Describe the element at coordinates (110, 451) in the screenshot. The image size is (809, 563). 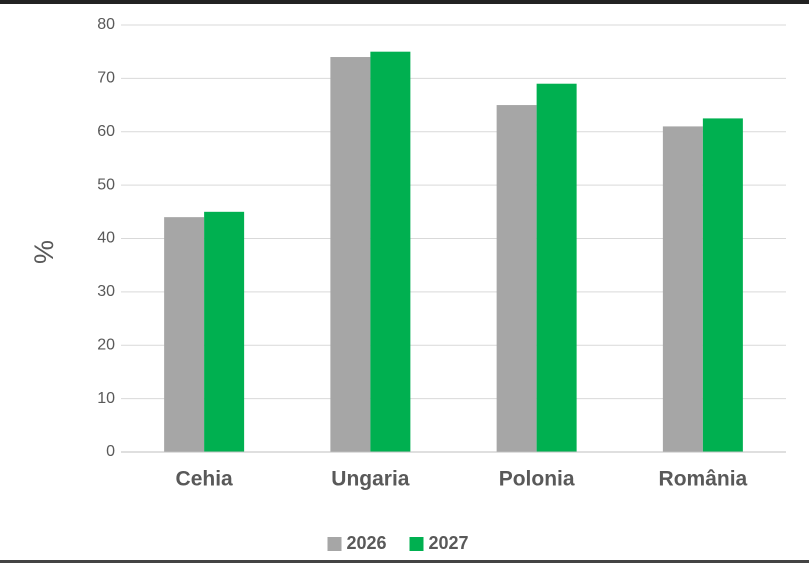
I see `y-tick-label: 0` at that location.